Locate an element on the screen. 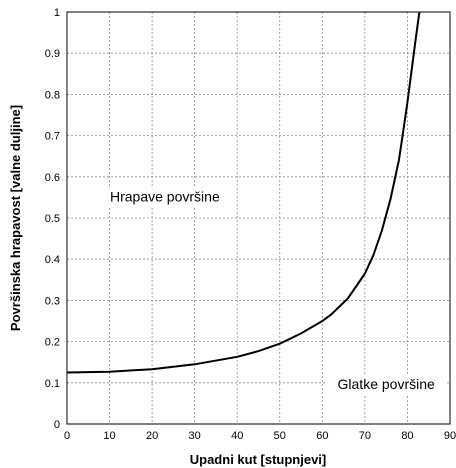 This screenshot has width=456, height=468. x-tick-label: 0 is located at coordinates (67, 436).